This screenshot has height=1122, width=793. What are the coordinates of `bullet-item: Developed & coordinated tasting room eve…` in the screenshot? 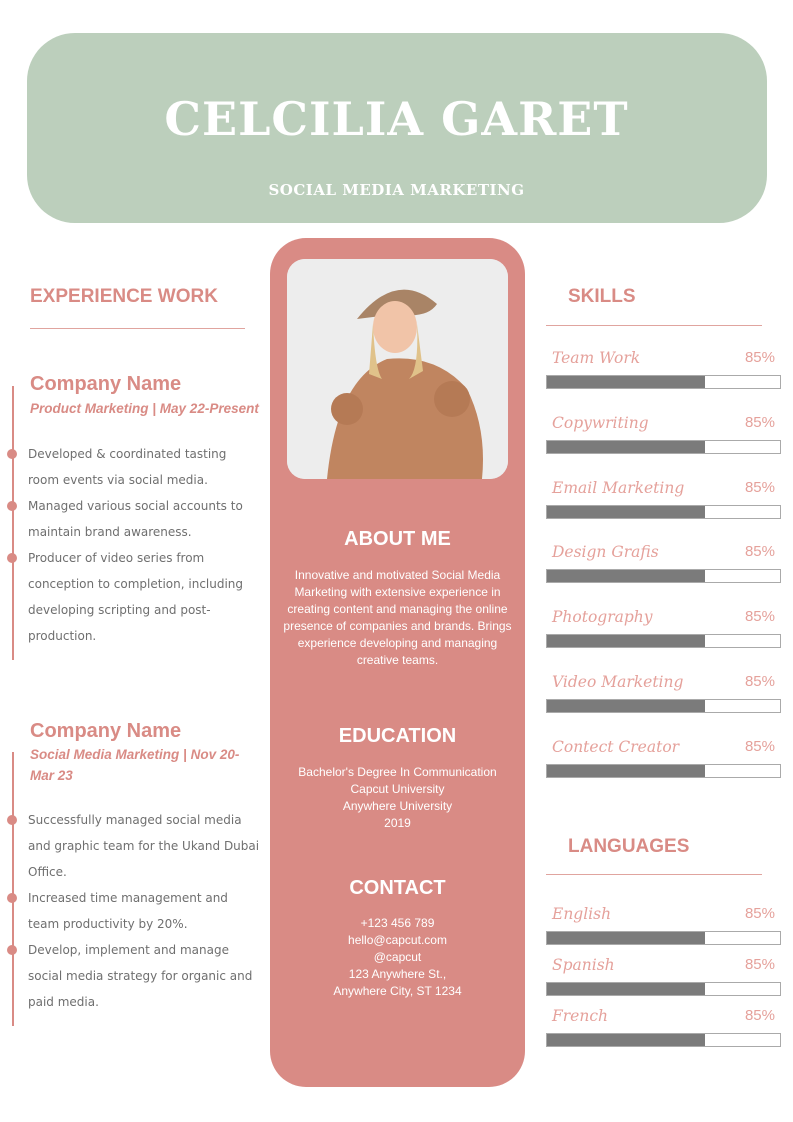 It's located at (133, 467).